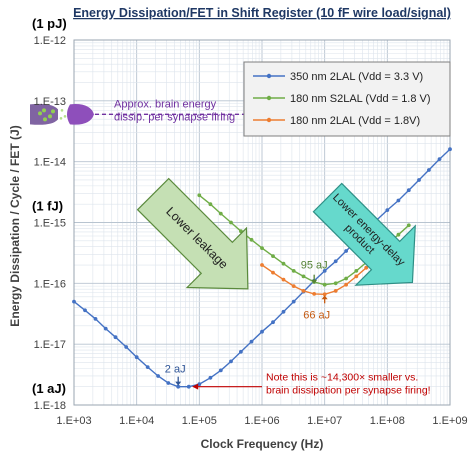 The height and width of the screenshot is (455, 474). What do you see at coordinates (262, 444) in the screenshot?
I see `x-axis-label: Clock Frequency (Hz)` at bounding box center [262, 444].